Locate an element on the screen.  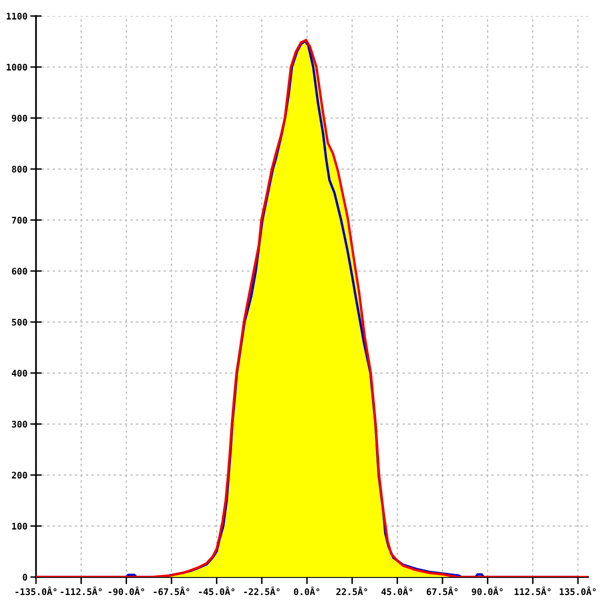
x-tick-label: -67.5Â° is located at coordinates (172, 591).